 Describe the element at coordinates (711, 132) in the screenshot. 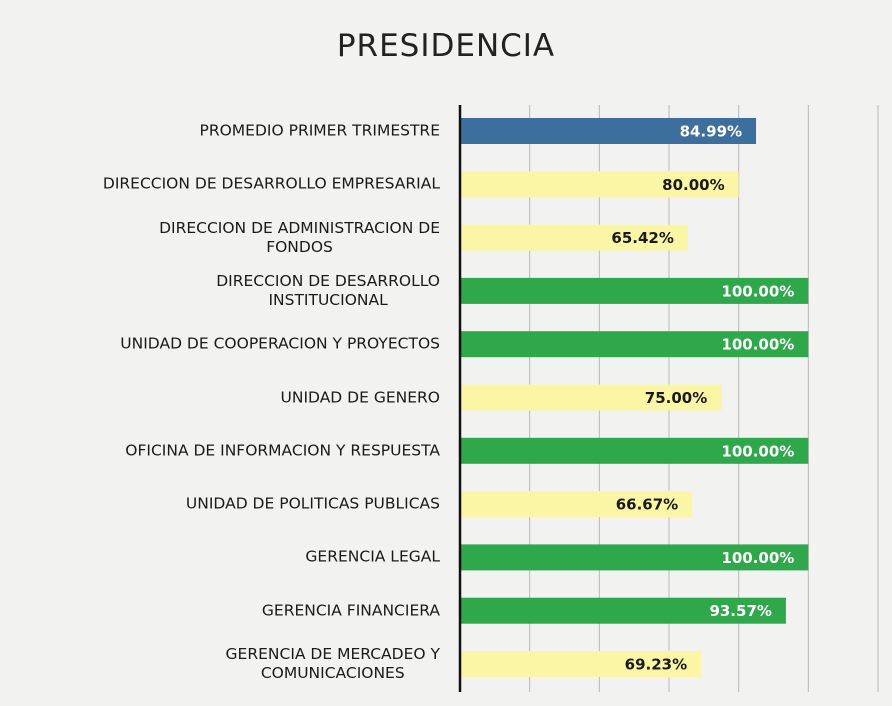

I see `value-label: 84.99%` at that location.